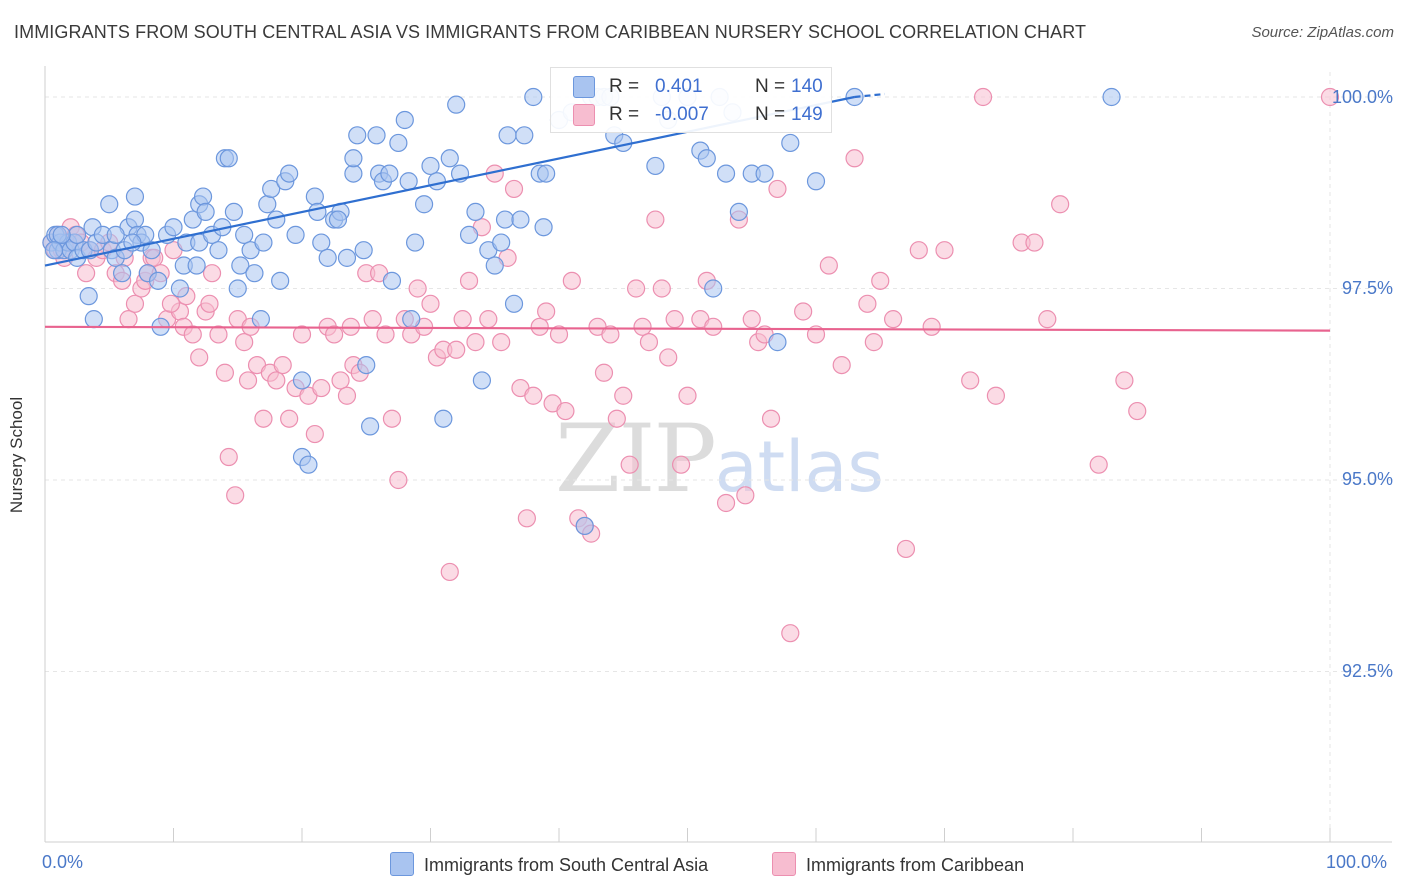 This screenshot has height=892, width=1406. Describe the element at coordinates (624, 114) in the screenshot. I see `r-label: R =` at that location.